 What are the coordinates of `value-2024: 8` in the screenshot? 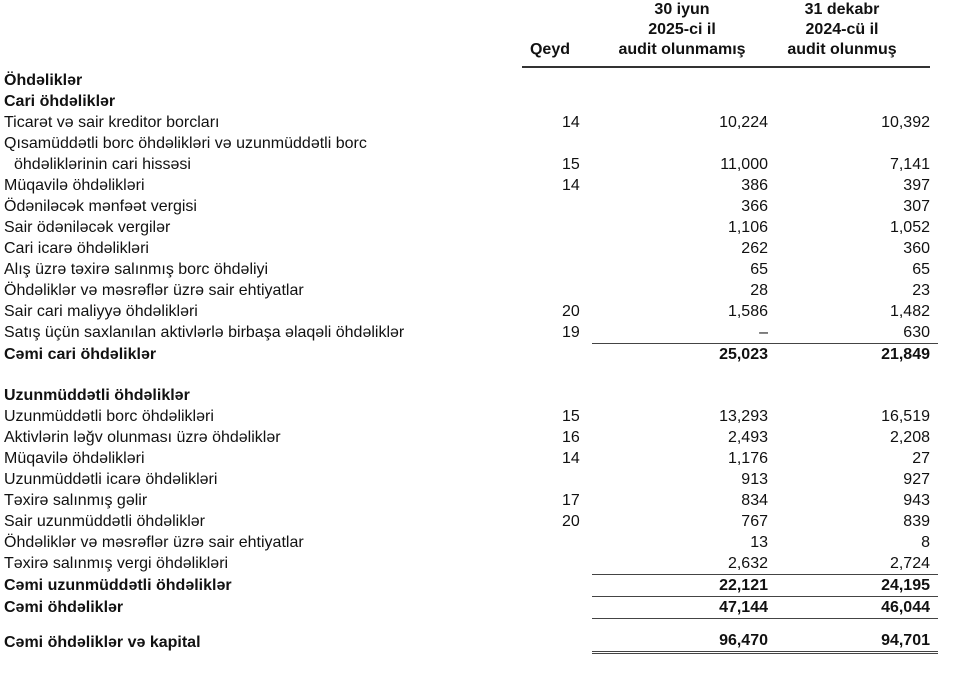 It's located at (925, 542).